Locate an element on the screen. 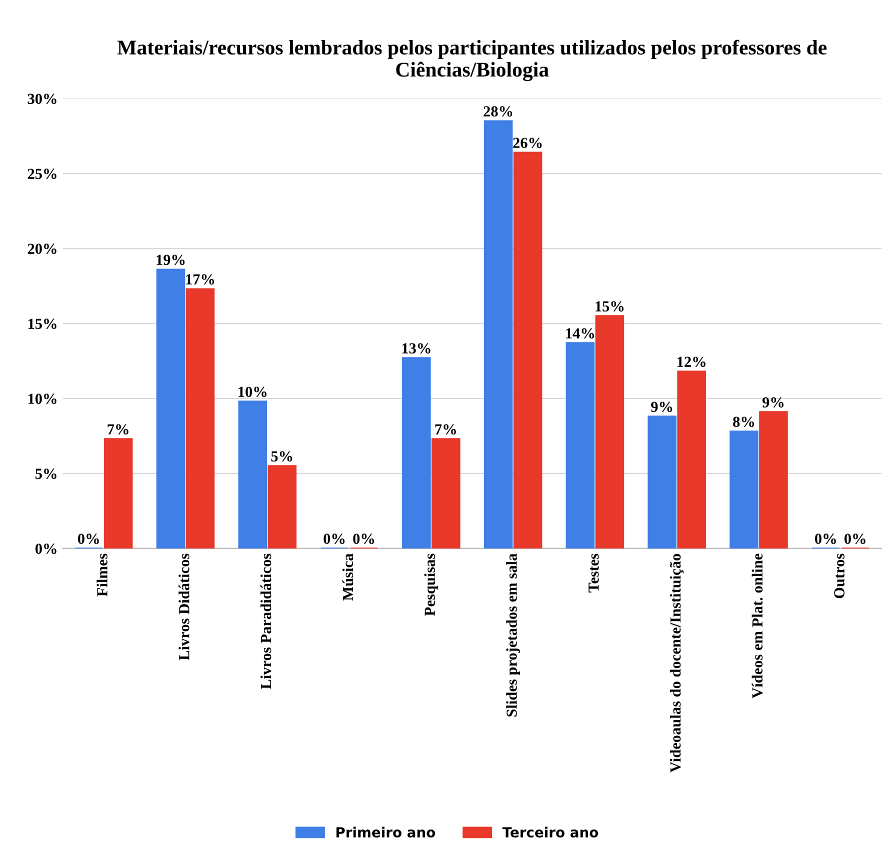 The height and width of the screenshot is (857, 895). x-tick-label: Vídeos em Plat. online is located at coordinates (757, 626).